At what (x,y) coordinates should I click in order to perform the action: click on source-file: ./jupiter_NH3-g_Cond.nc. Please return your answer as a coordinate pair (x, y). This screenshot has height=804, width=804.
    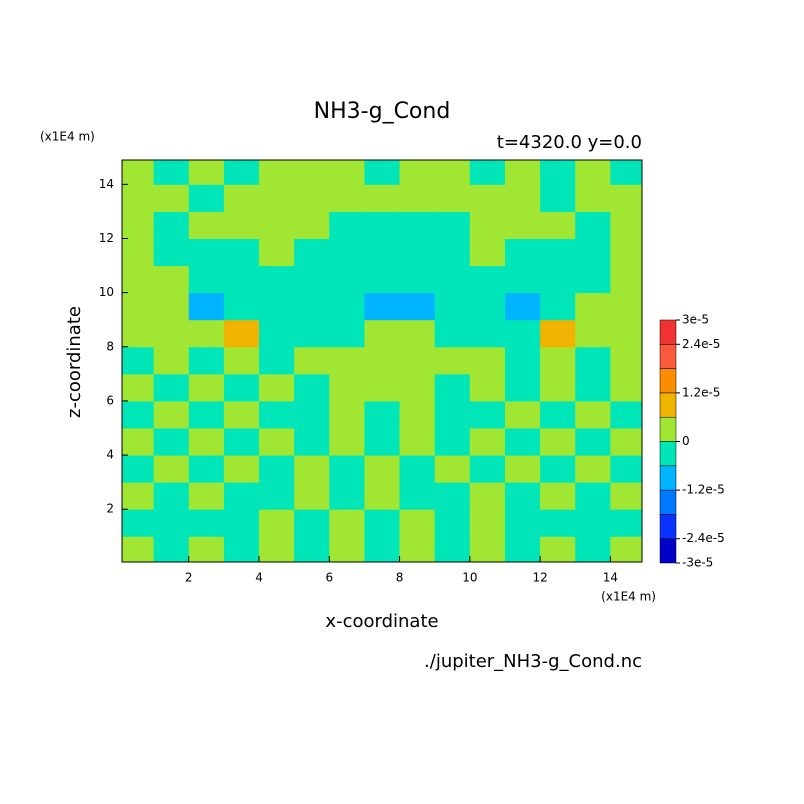
    Looking at the image, I should click on (533, 661).